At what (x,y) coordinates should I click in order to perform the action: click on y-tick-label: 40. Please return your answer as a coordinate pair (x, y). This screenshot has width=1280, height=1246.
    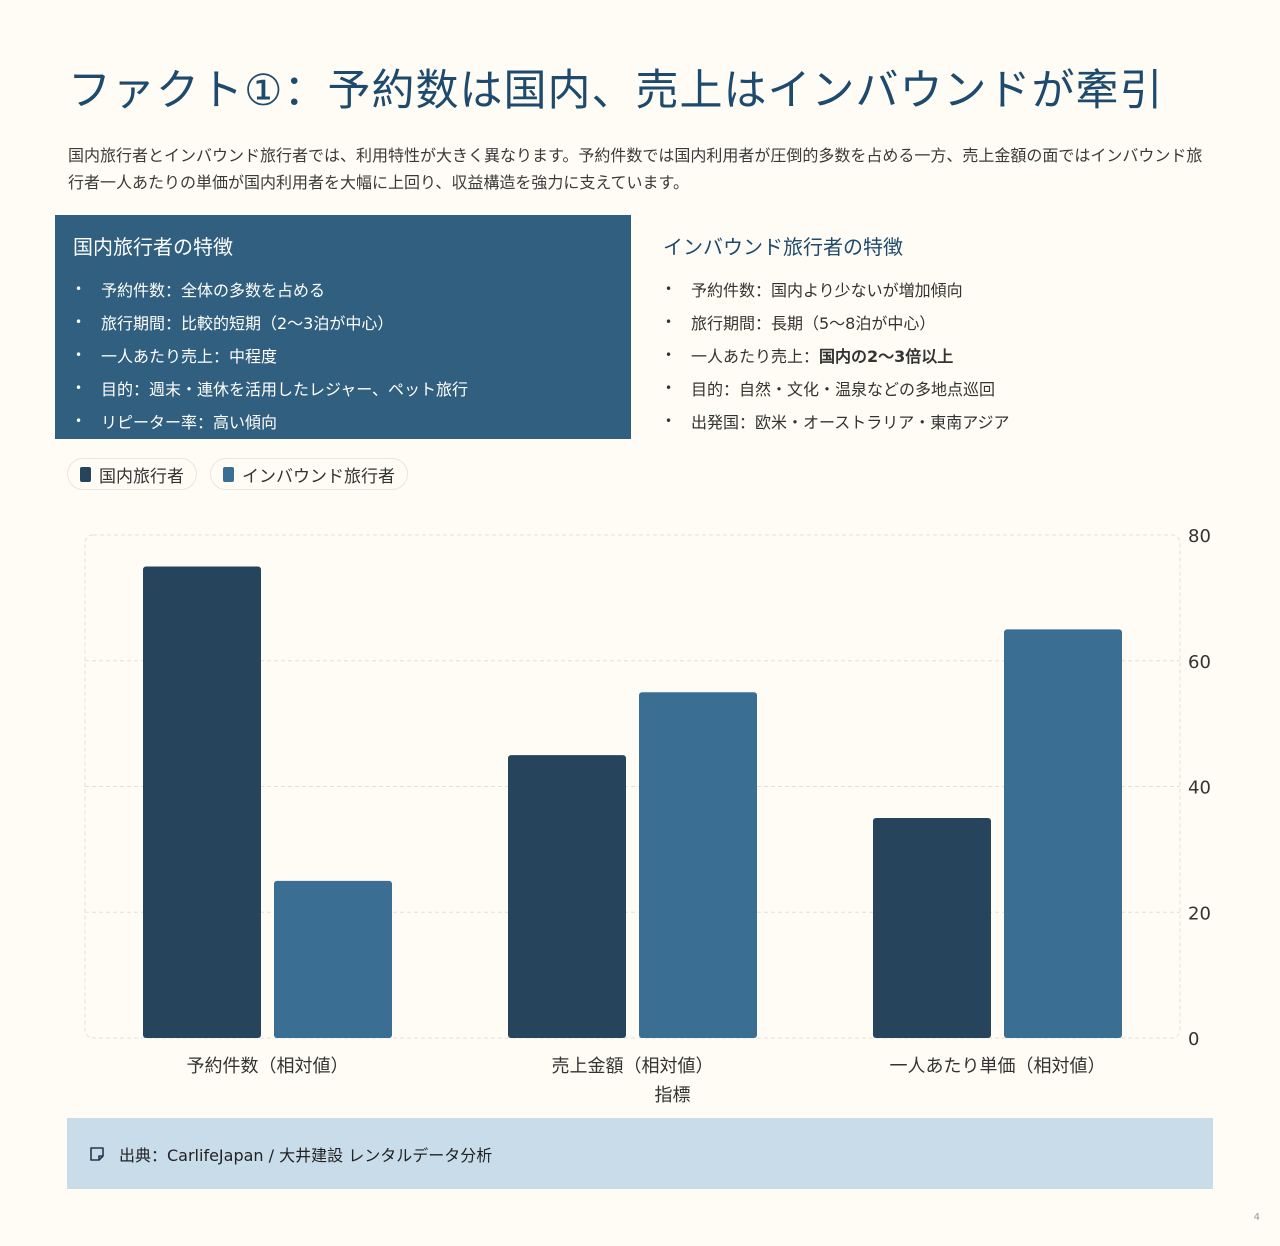
    Looking at the image, I should click on (1199, 788).